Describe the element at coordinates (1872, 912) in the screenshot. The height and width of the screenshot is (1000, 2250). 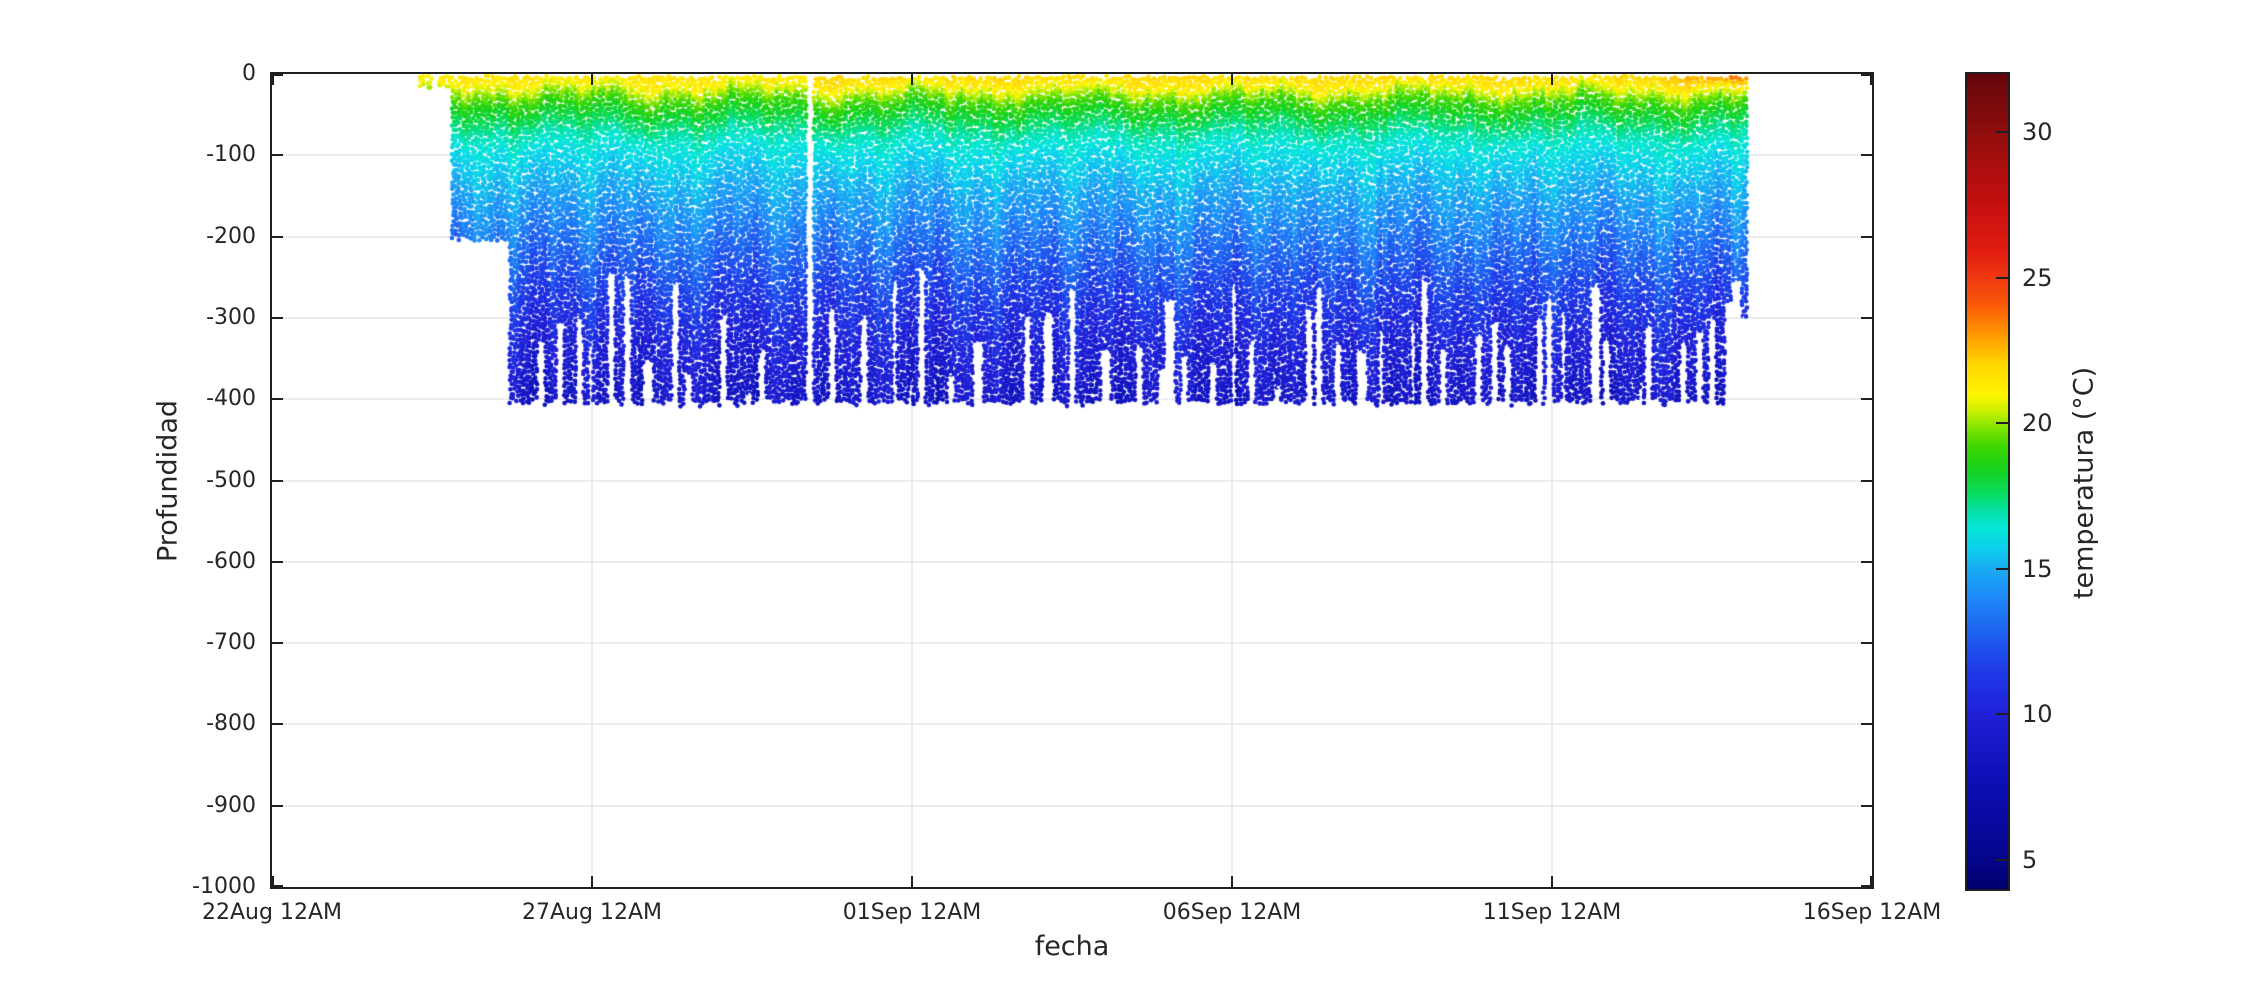
I see `x-tick-label: 16Sep 12AM` at that location.